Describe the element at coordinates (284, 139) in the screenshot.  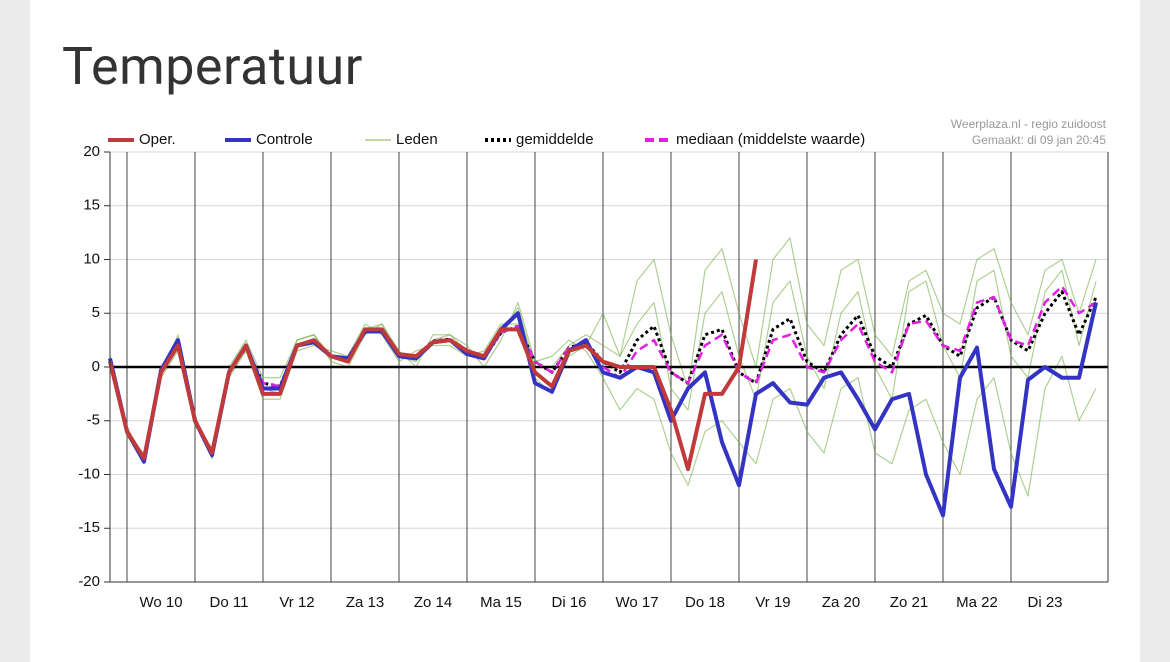
I see `legend-label: Controle` at that location.